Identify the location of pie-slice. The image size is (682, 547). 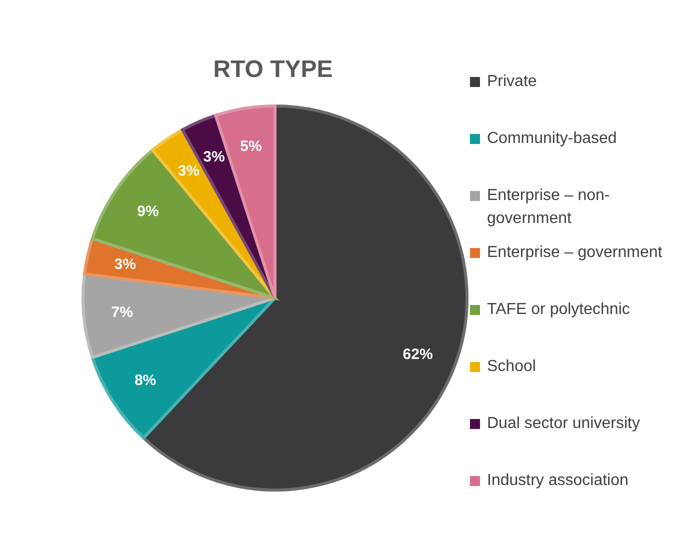
(183, 368).